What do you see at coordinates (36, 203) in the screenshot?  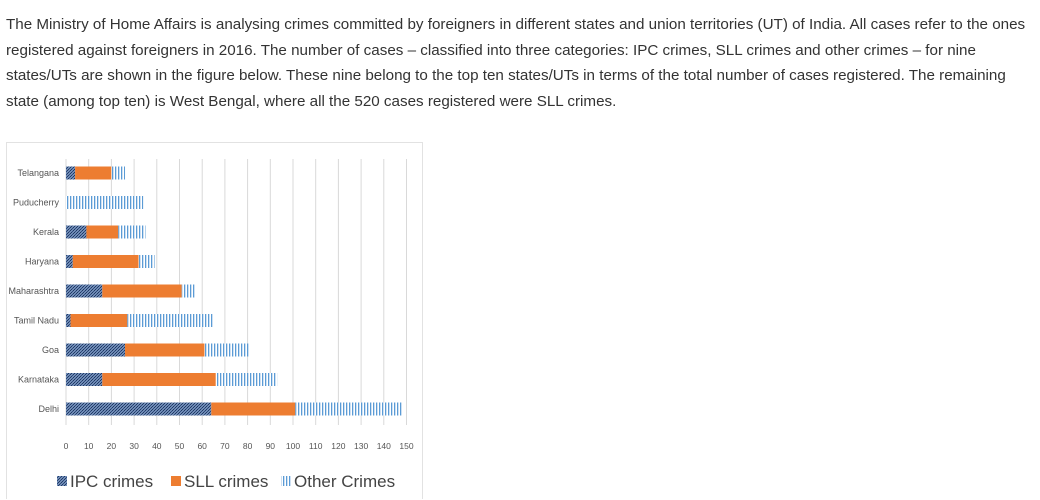 I see `category-label: Puducherry` at bounding box center [36, 203].